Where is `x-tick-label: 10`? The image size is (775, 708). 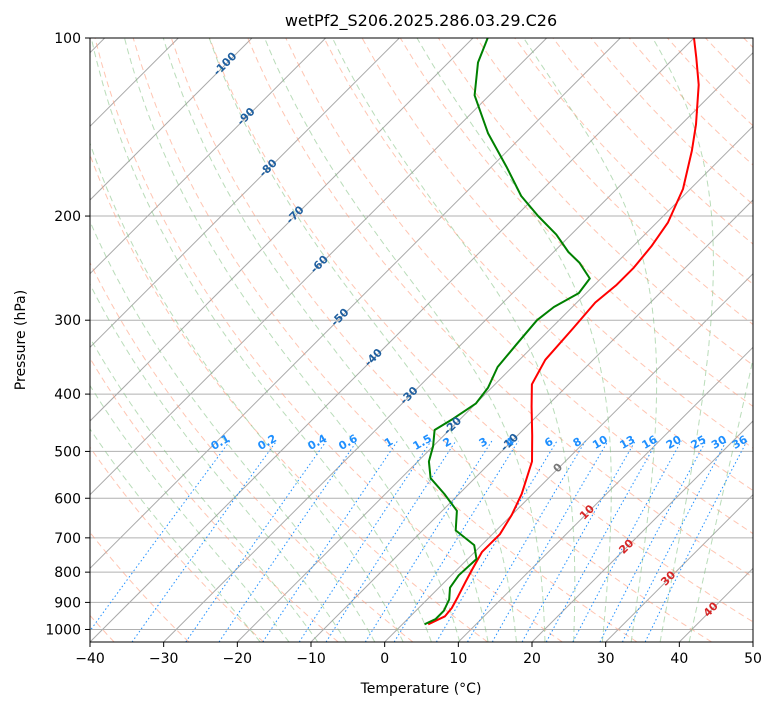 x-tick-label: 10 is located at coordinates (458, 659).